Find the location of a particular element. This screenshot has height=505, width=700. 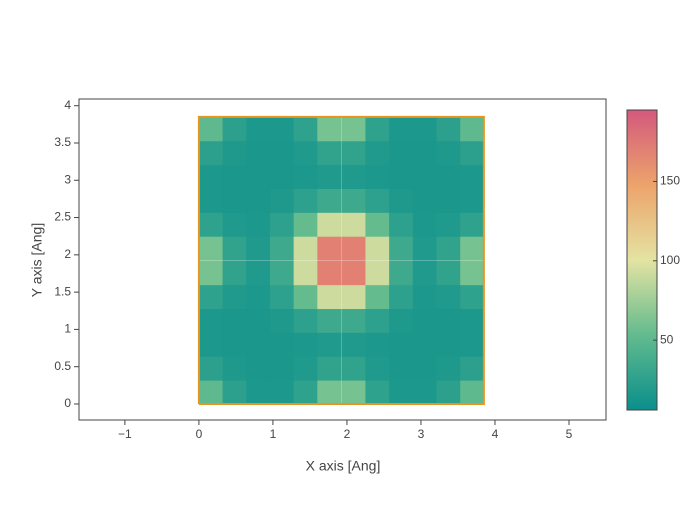

colorbar-tick-label: 50 is located at coordinates (667, 339).